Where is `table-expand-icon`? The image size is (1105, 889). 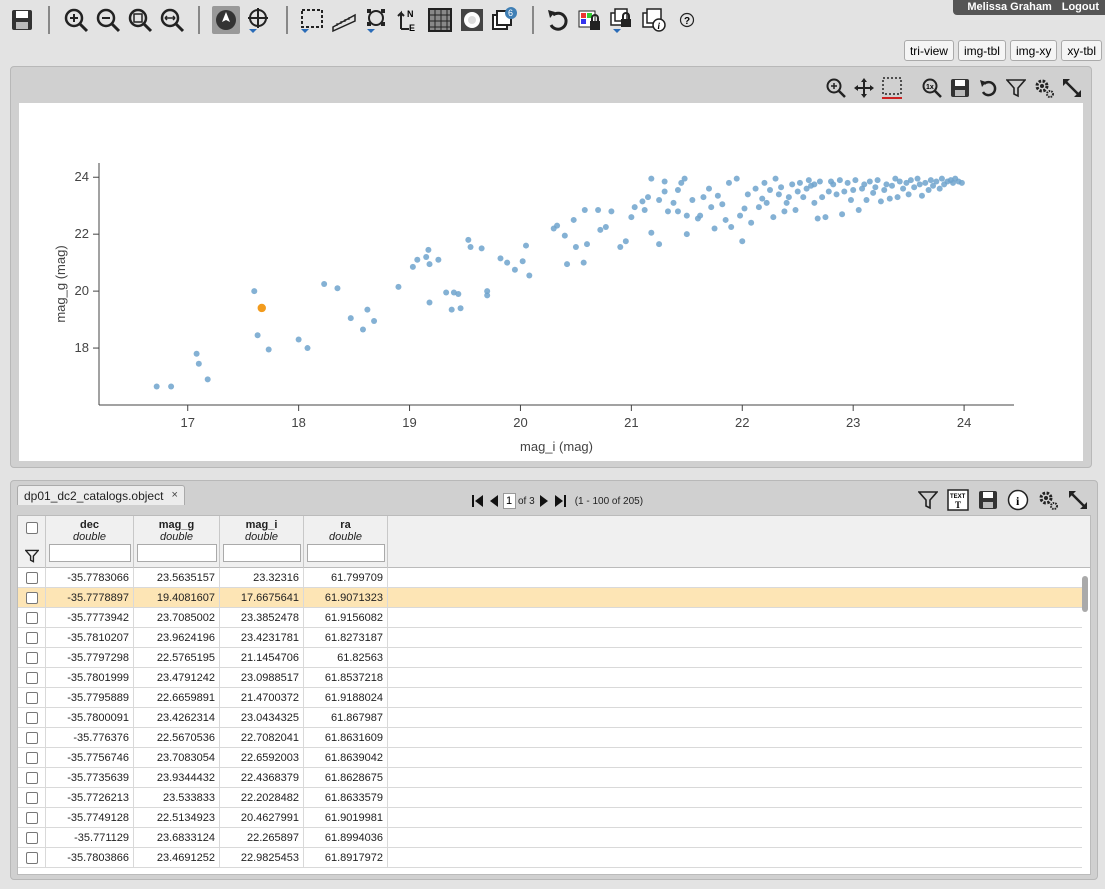
table-expand-icon is located at coordinates (1078, 500).